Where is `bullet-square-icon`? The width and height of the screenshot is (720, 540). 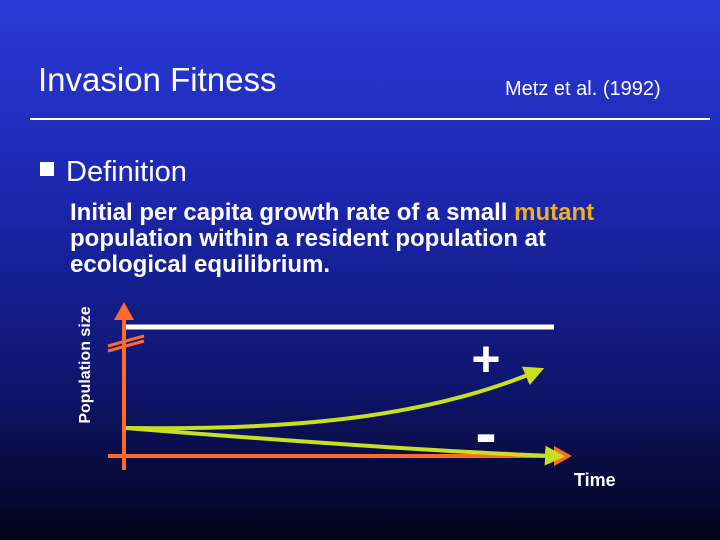 bullet-square-icon is located at coordinates (47, 169).